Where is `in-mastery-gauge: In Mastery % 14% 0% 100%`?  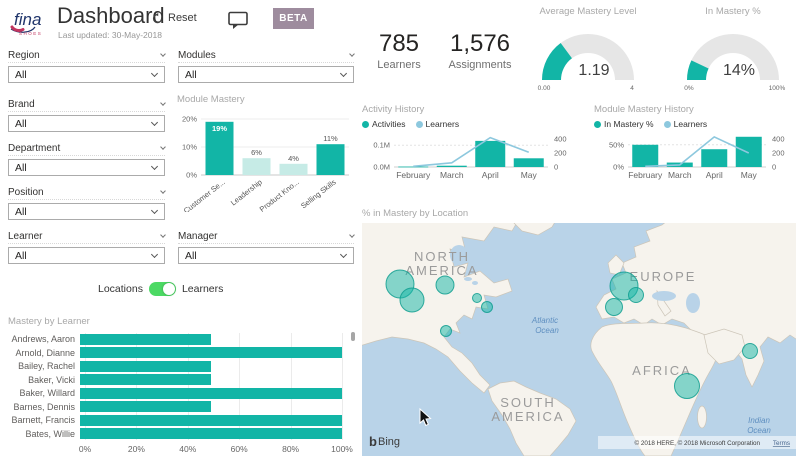 in-mastery-gauge: In Mastery % 14% 0% 100% is located at coordinates (733, 52).